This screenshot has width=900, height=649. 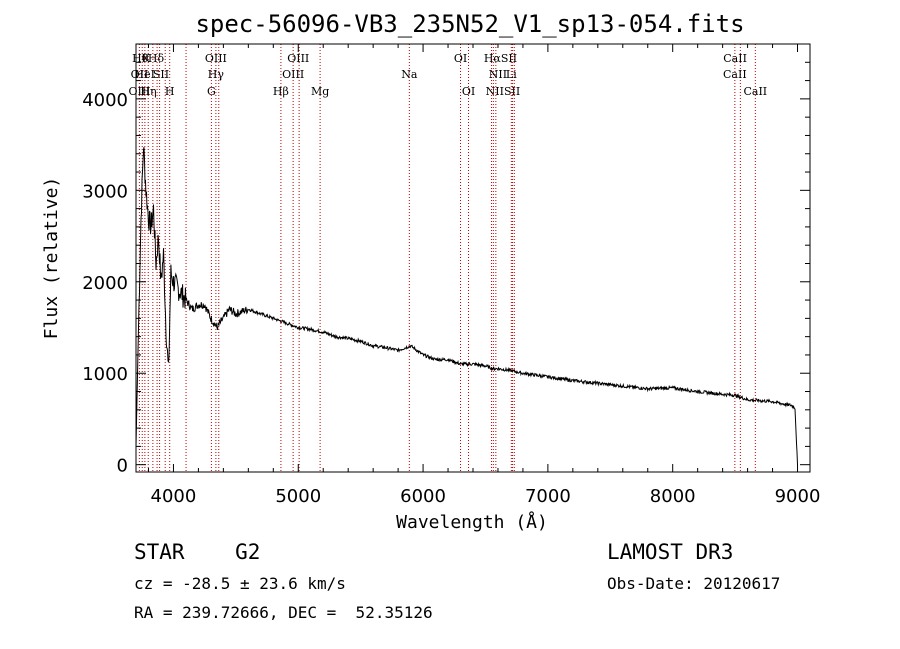 What do you see at coordinates (105, 100) in the screenshot?
I see `y-tick-label: 4000` at bounding box center [105, 100].